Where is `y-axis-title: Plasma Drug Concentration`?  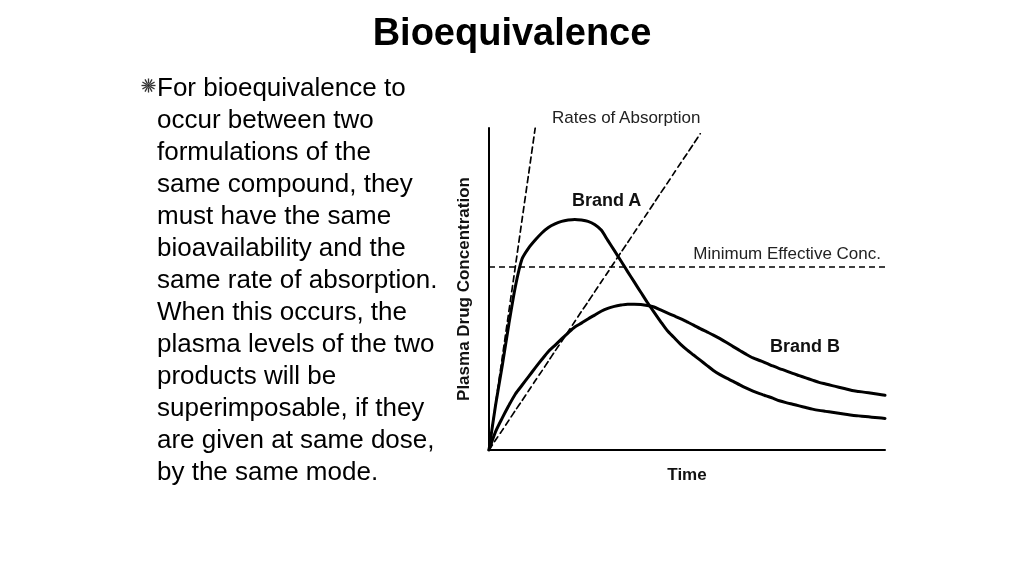 y-axis-title: Plasma Drug Concentration is located at coordinates (463, 289).